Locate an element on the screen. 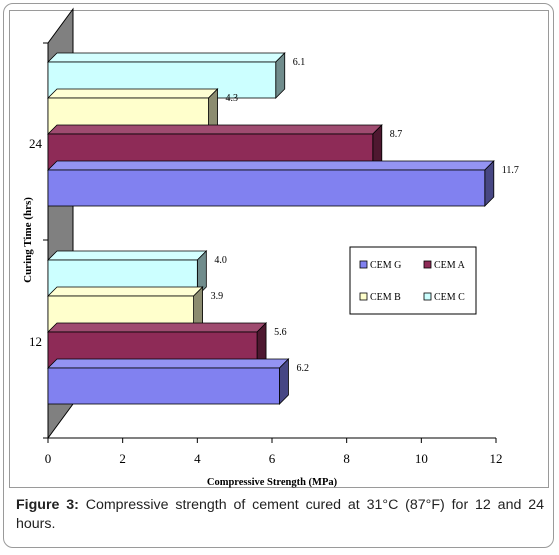 This screenshot has width=559, height=555. legend-box is located at coordinates (413, 280).